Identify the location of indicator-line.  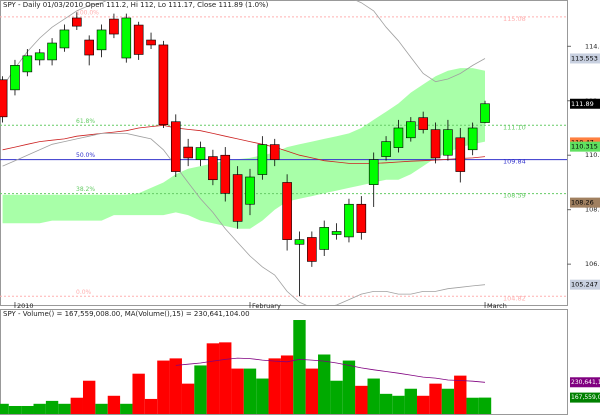
(244, 144).